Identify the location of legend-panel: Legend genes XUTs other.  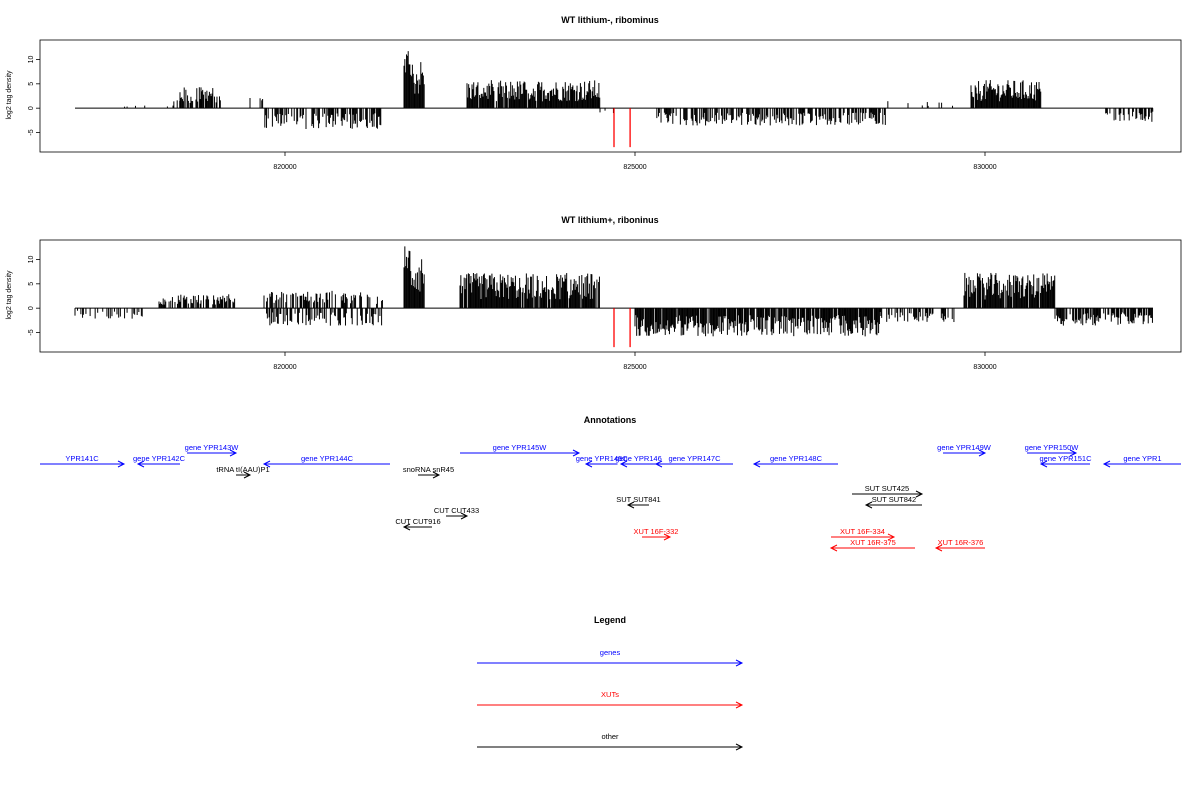
(610, 683).